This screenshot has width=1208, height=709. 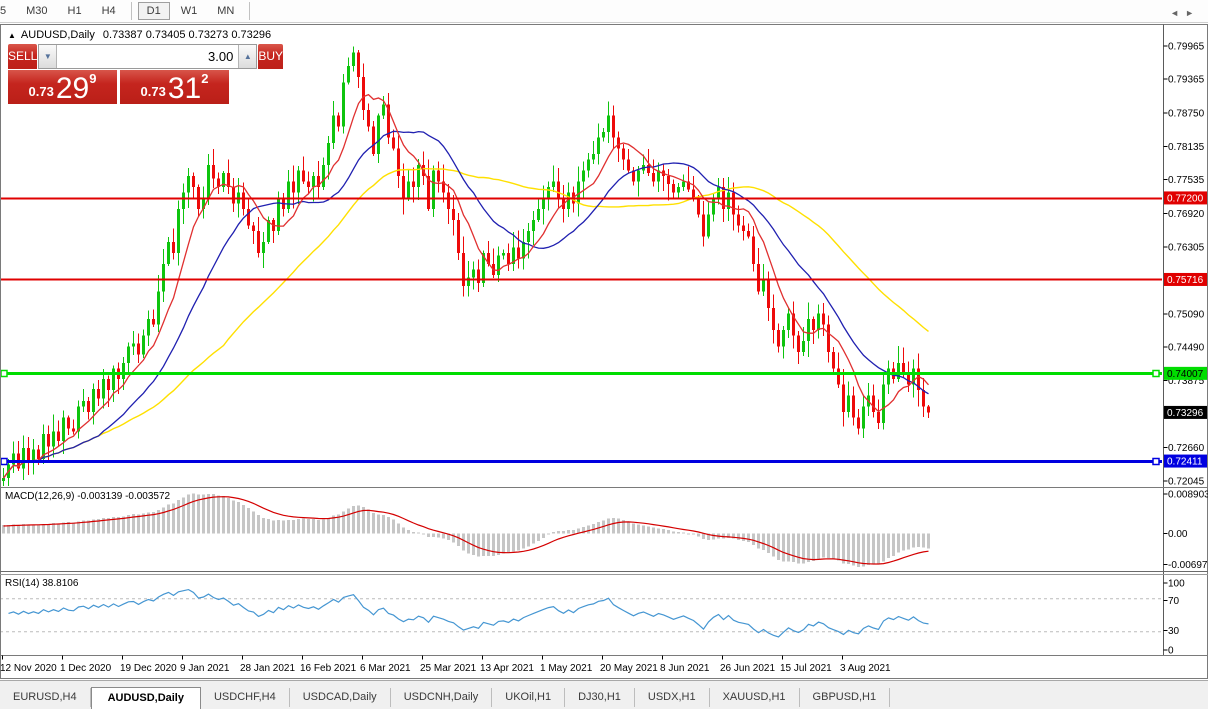 What do you see at coordinates (145, 698) in the screenshot?
I see `chart-tab-audusd-daily: AUDUSD,Daily` at bounding box center [145, 698].